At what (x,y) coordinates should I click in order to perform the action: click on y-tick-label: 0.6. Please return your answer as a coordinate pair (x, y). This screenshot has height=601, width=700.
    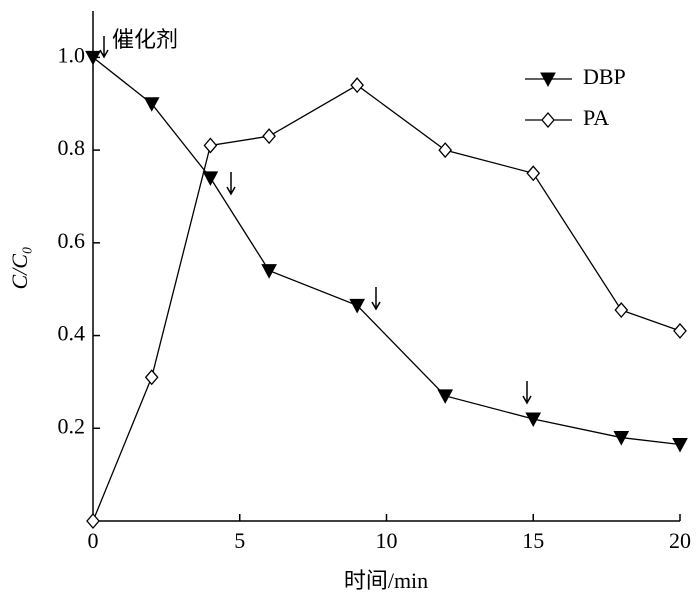
    Looking at the image, I should click on (72, 240).